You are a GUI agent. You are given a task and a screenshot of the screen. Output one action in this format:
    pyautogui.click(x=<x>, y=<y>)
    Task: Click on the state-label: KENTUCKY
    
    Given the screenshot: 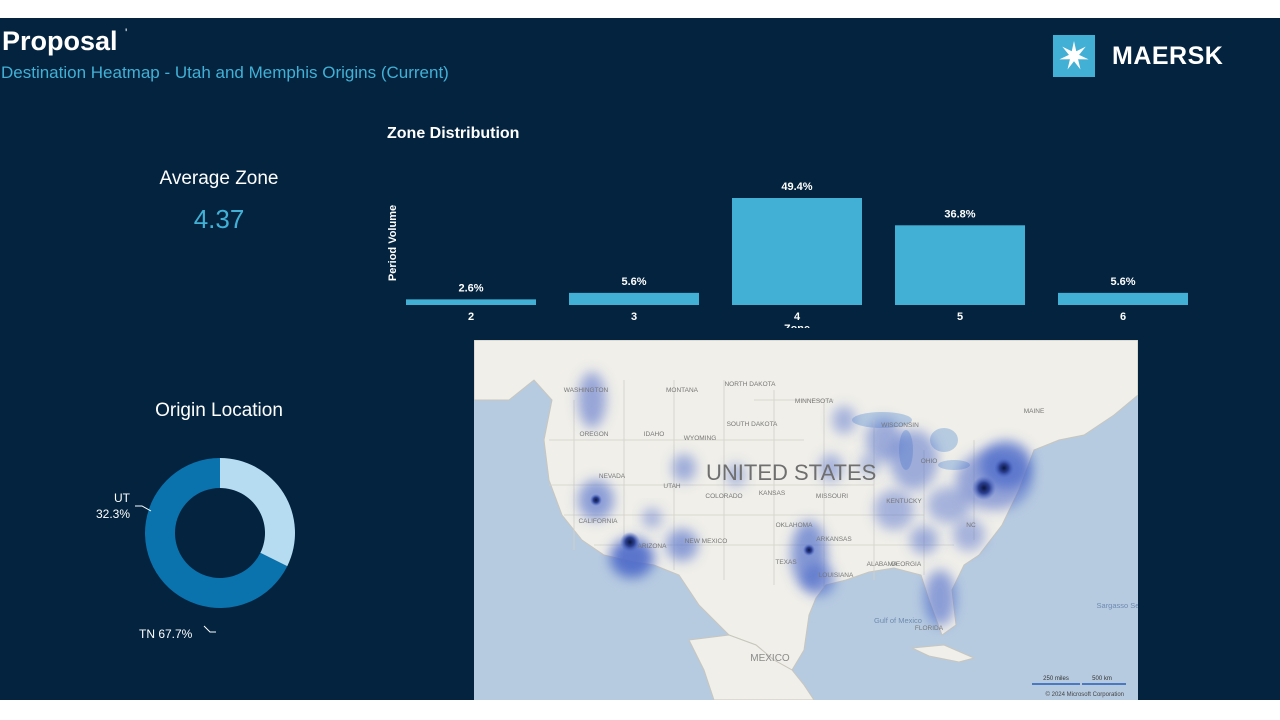 What is the action you would take?
    pyautogui.click(x=904, y=501)
    